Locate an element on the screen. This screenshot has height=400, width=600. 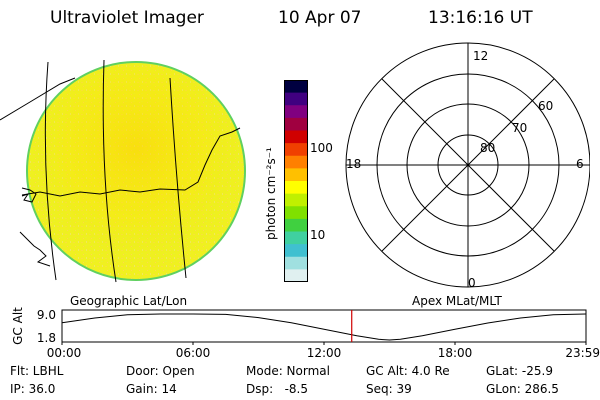
caption-geographic: Geographic Lat/Lon is located at coordinates (129, 301).